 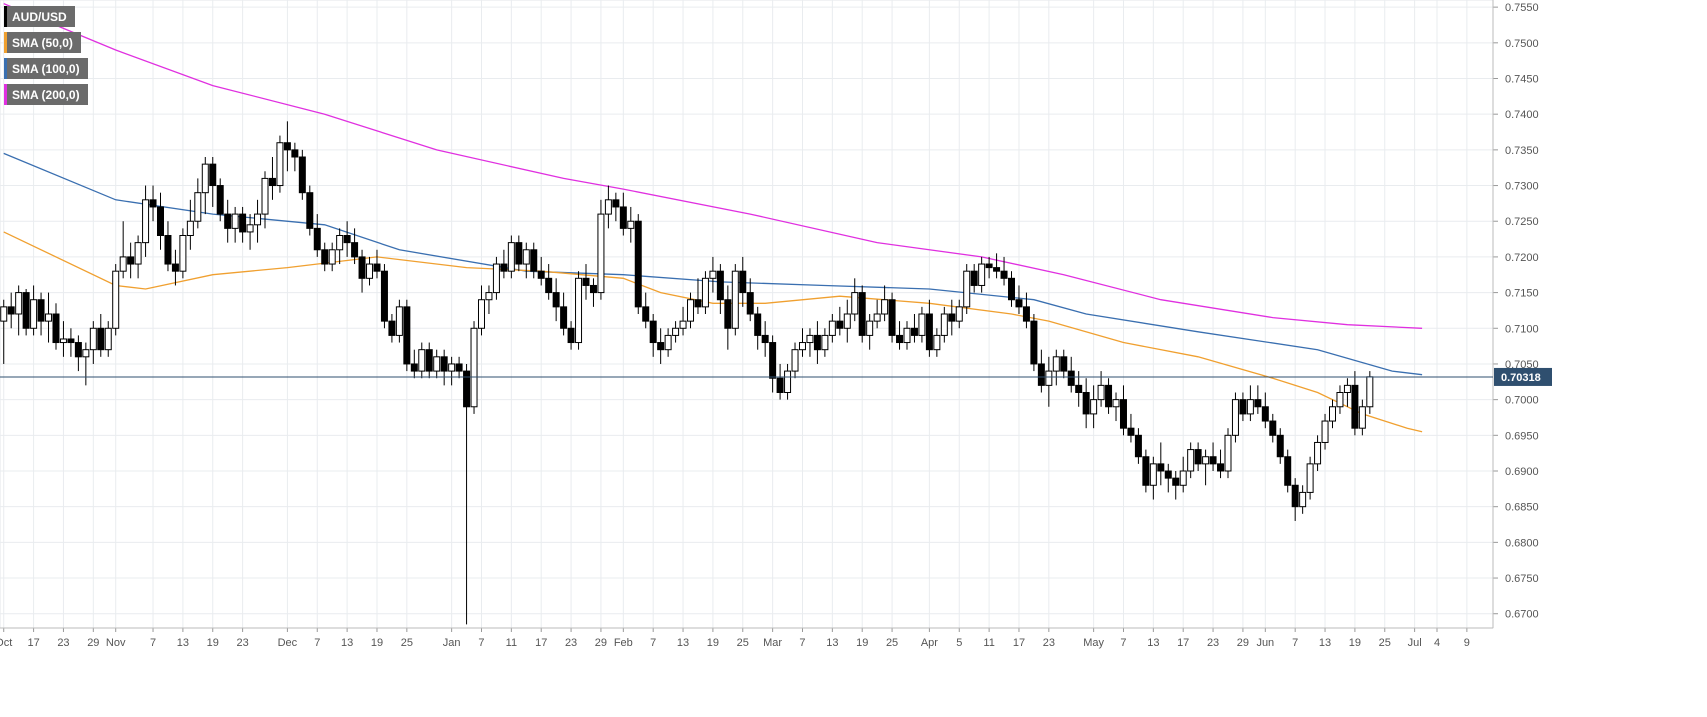 I want to click on x-tick-label: 29, so click(x=601, y=643).